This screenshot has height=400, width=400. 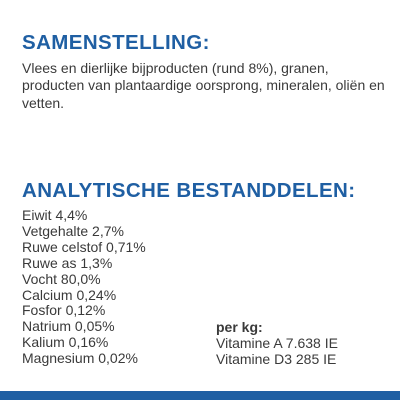 What do you see at coordinates (67, 262) in the screenshot?
I see `analytical-item-ash: Ruwe as 1,3%` at bounding box center [67, 262].